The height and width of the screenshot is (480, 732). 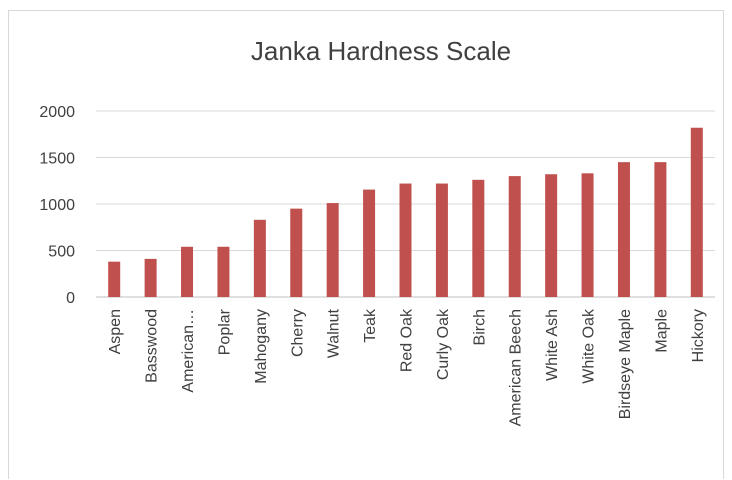 I want to click on x-category-label: Cherry, so click(x=297, y=333).